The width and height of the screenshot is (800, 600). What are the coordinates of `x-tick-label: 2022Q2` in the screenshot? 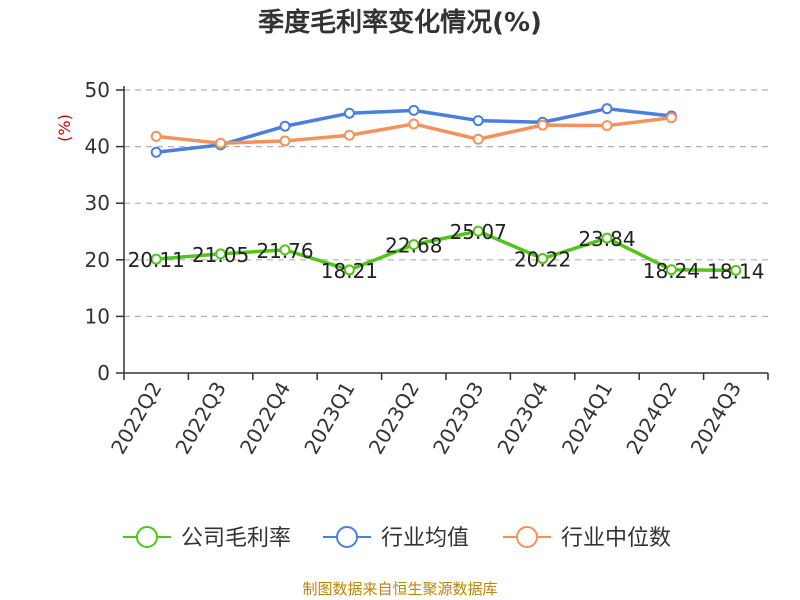 It's located at (136, 418).